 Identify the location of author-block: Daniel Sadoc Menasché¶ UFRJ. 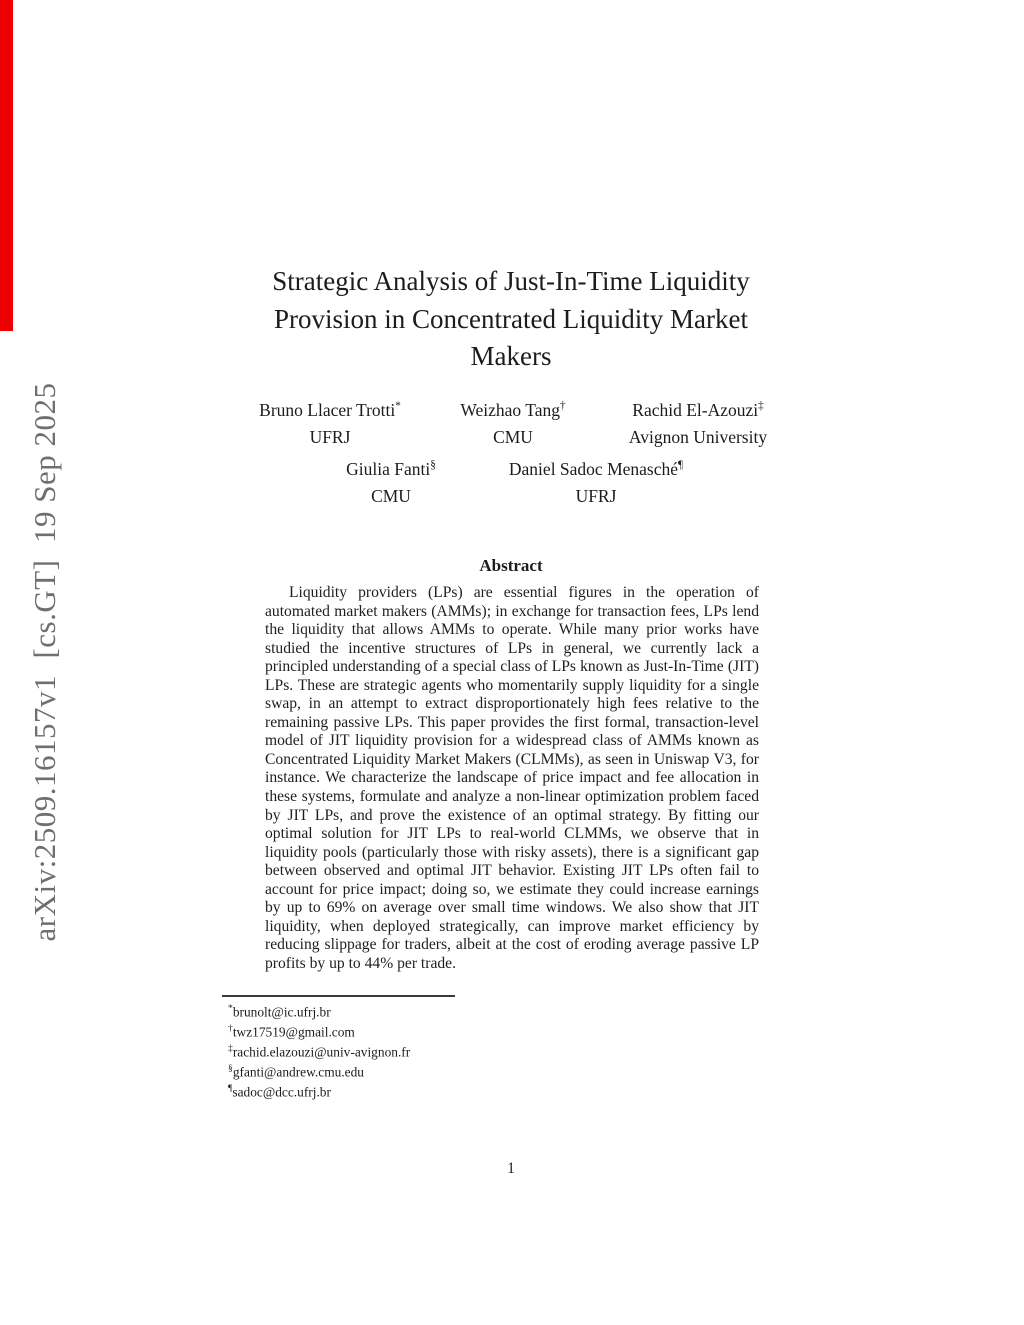
(596, 480).